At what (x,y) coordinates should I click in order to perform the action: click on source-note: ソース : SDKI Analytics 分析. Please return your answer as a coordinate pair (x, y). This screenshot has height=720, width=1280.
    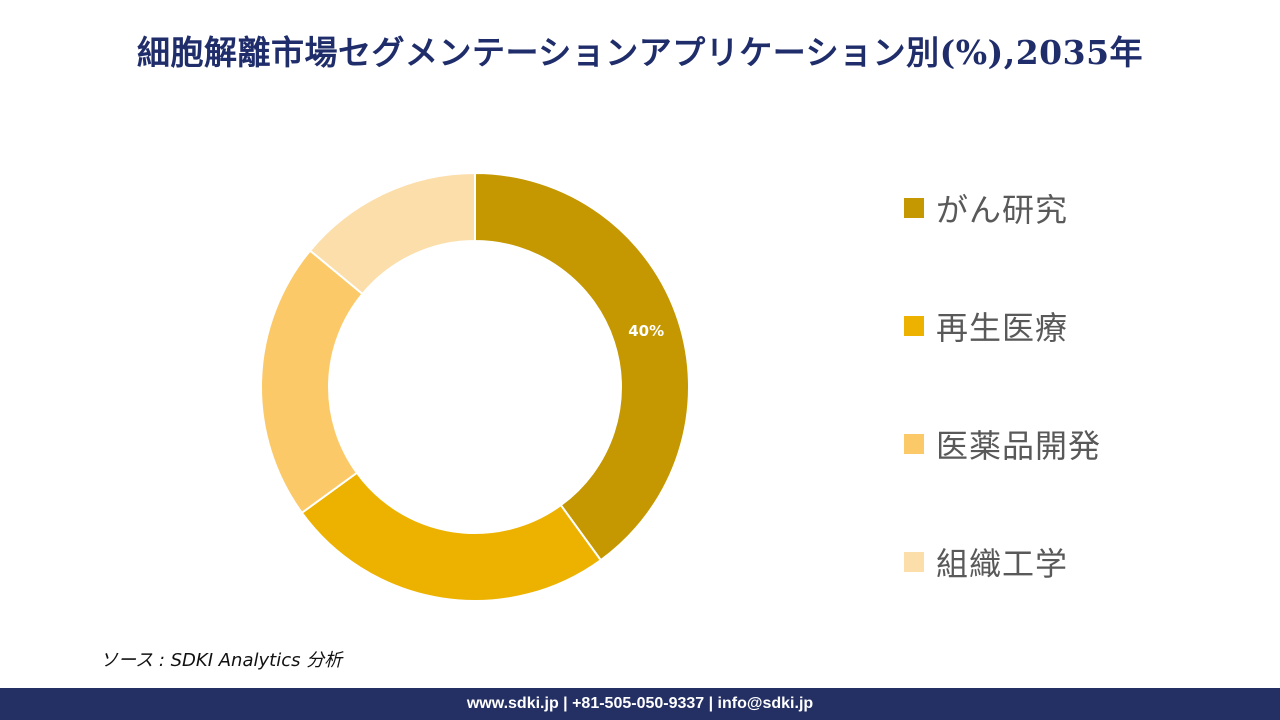
    Looking at the image, I should click on (221, 660).